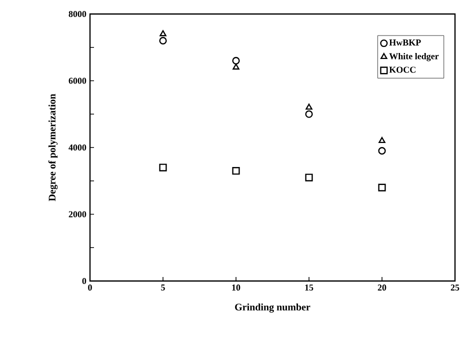  I want to click on y-tick-label: 0, so click(84, 281).